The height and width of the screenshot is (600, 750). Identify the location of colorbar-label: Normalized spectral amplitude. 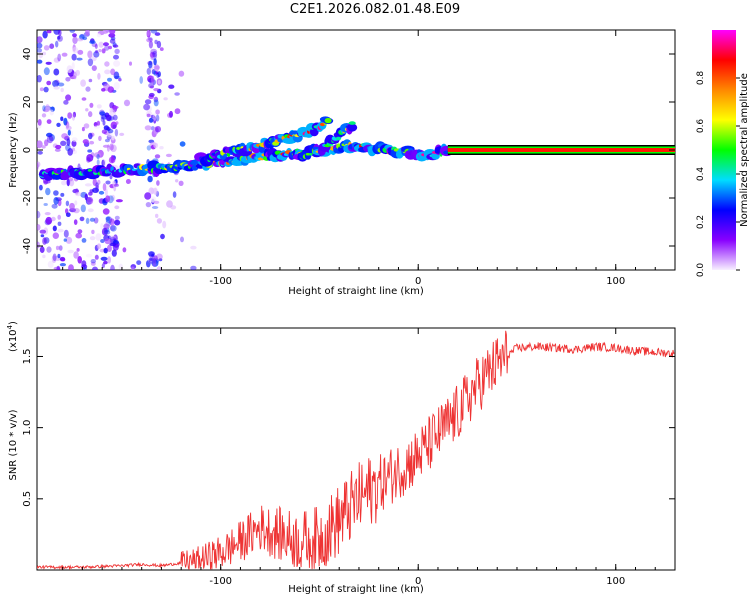
(744, 150).